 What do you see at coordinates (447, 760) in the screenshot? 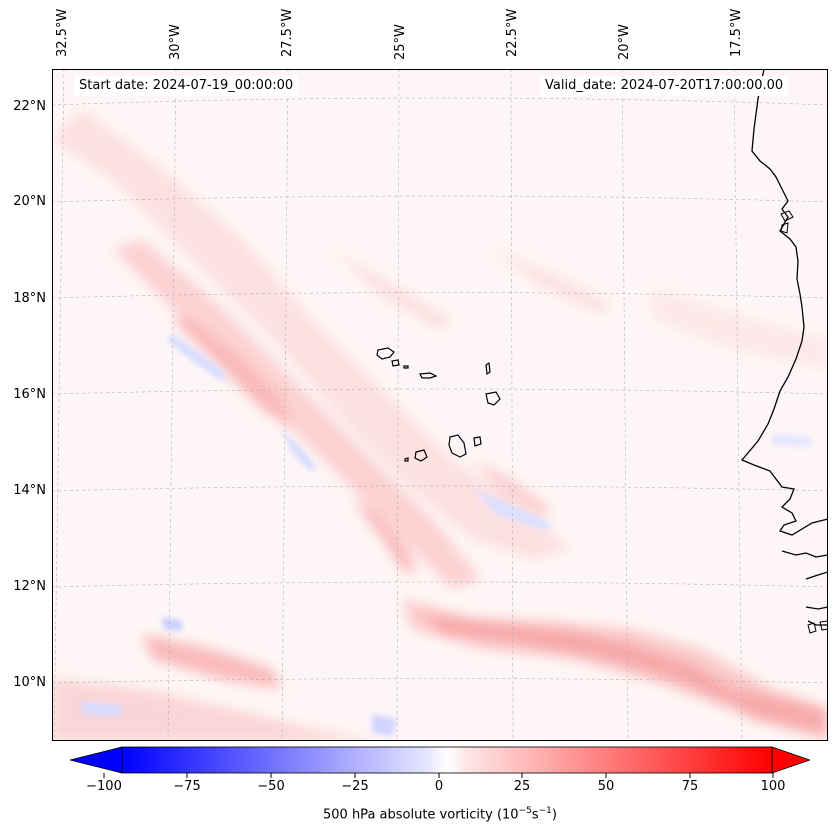
I see `colorbar-body` at bounding box center [447, 760].